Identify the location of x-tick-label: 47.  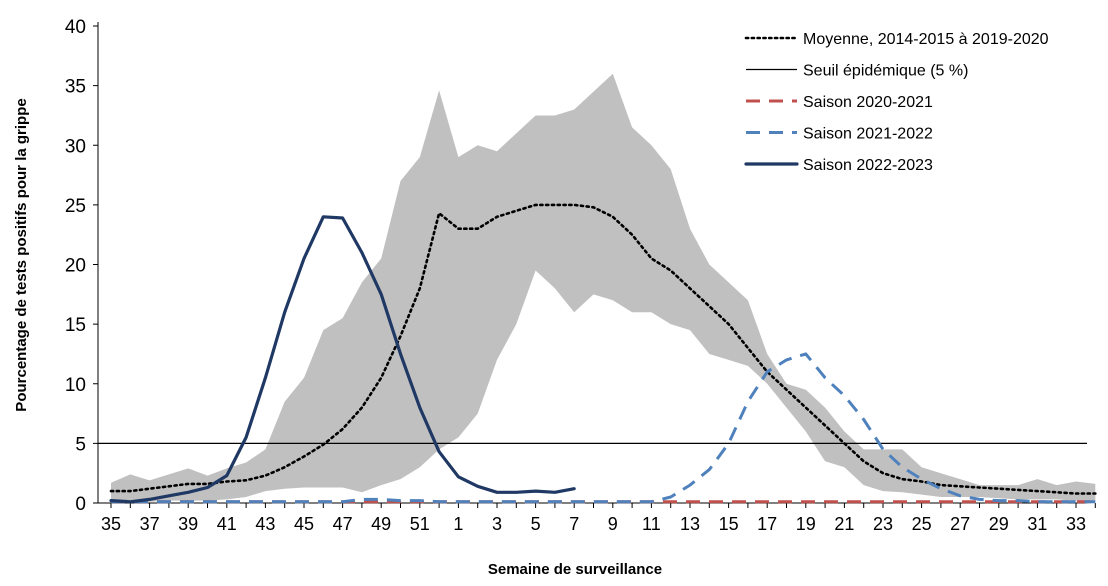
(343, 524).